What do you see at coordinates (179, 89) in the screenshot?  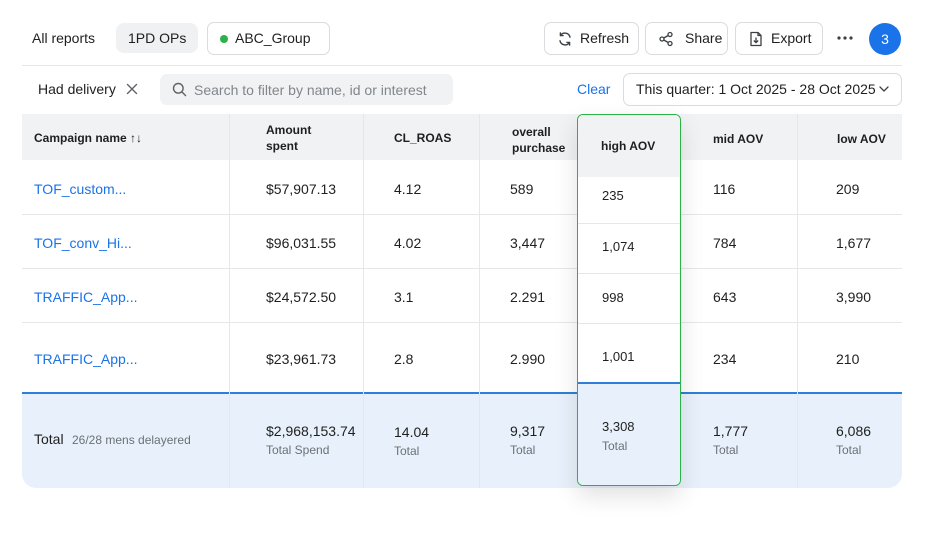 I see `search-icon` at bounding box center [179, 89].